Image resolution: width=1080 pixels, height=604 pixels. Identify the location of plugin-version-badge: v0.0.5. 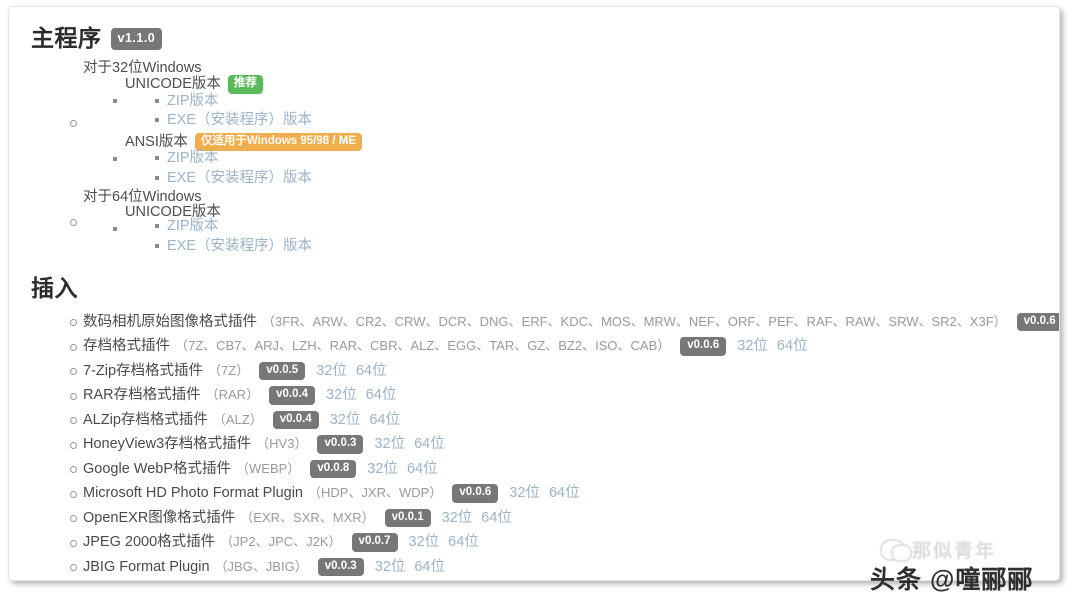
(282, 371).